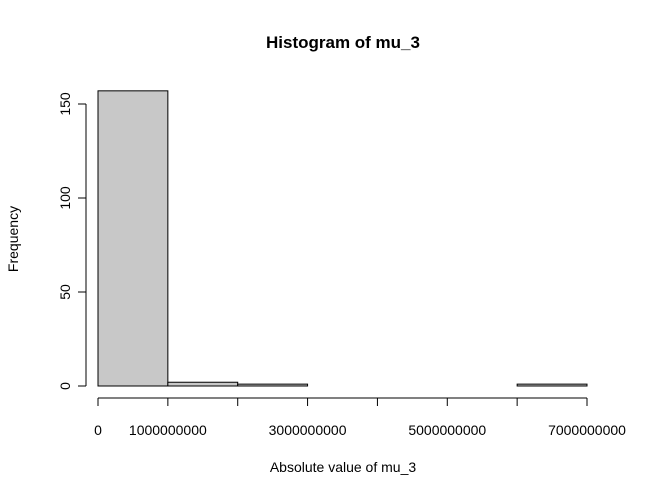 This screenshot has height=496, width=647. Describe the element at coordinates (65, 386) in the screenshot. I see `y-tick-label-0: 0` at that location.